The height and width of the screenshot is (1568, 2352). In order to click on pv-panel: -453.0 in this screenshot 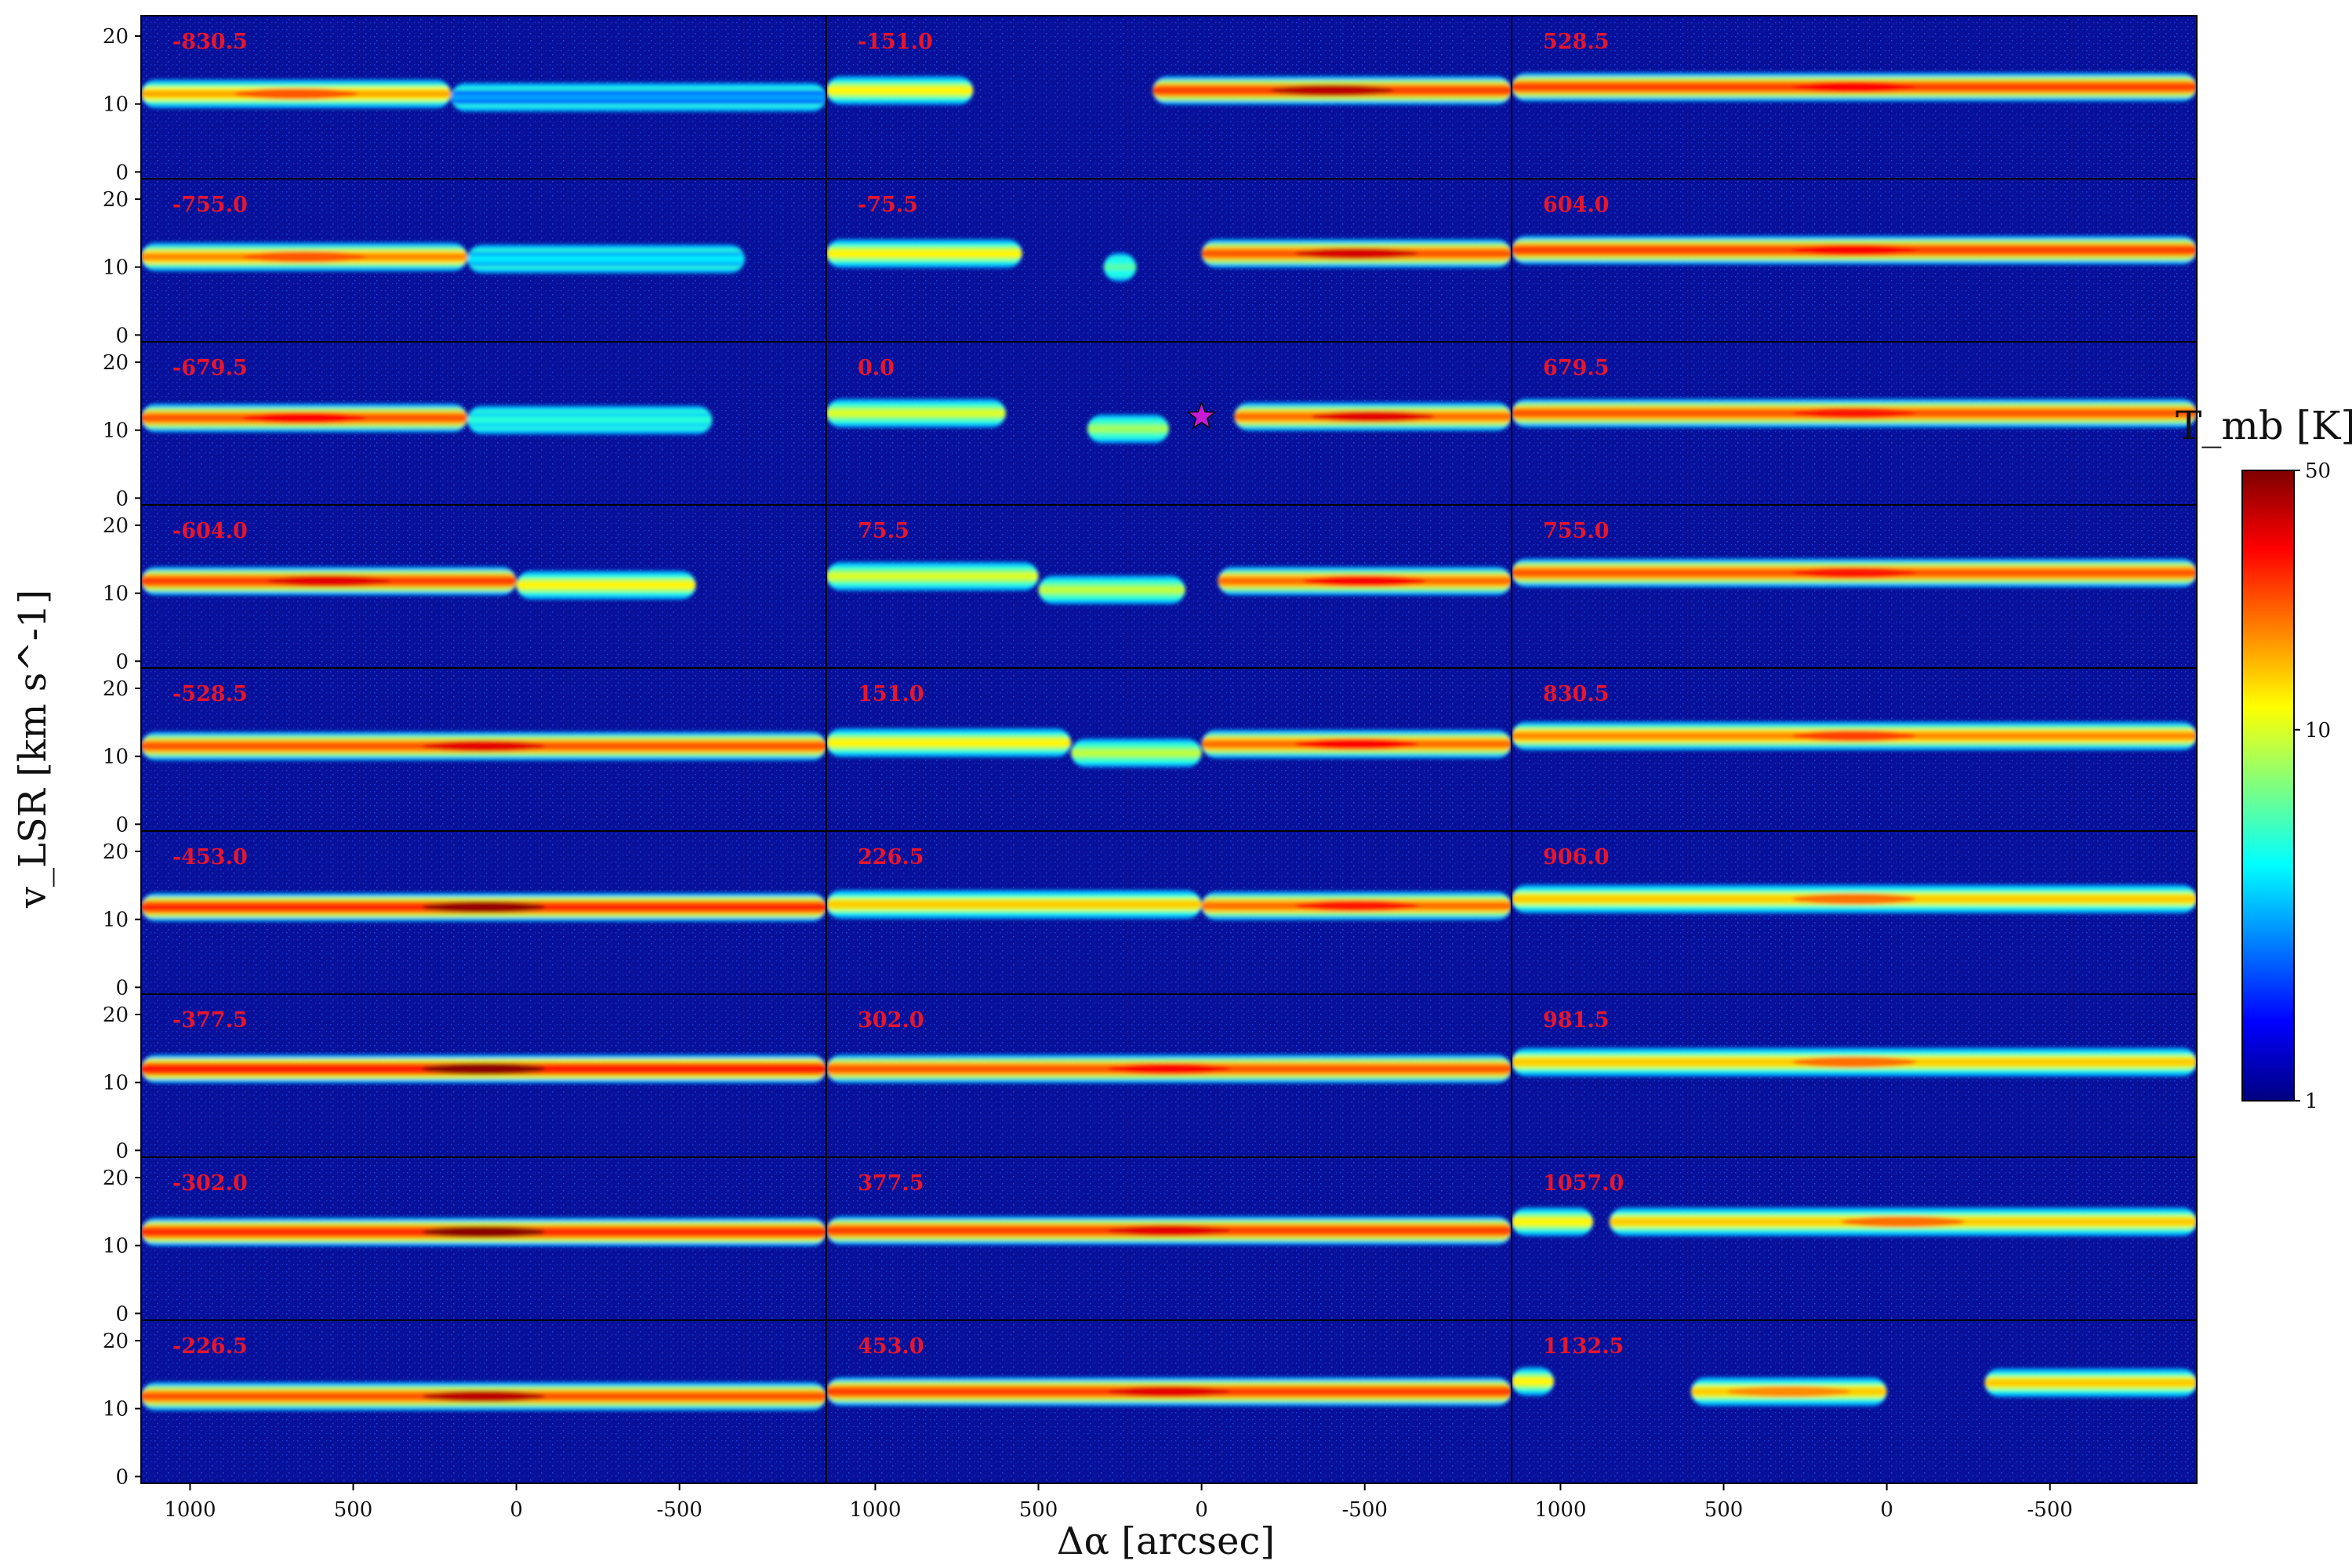, I will do `click(483, 913)`.